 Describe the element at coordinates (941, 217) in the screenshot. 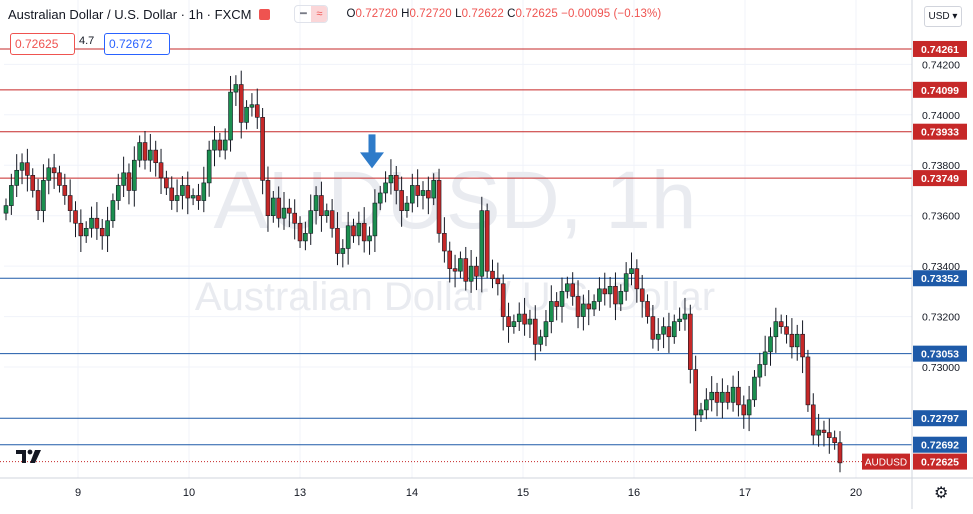

I see `price-tick-label: 0.73600` at that location.